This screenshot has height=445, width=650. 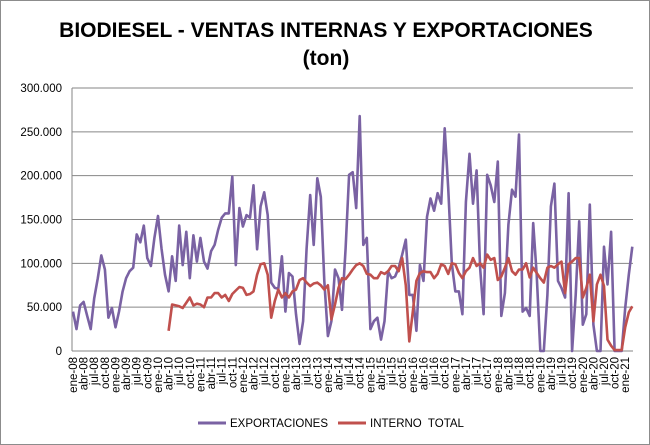 I want to click on x-tick-label: jul-10, so click(x=180, y=371).